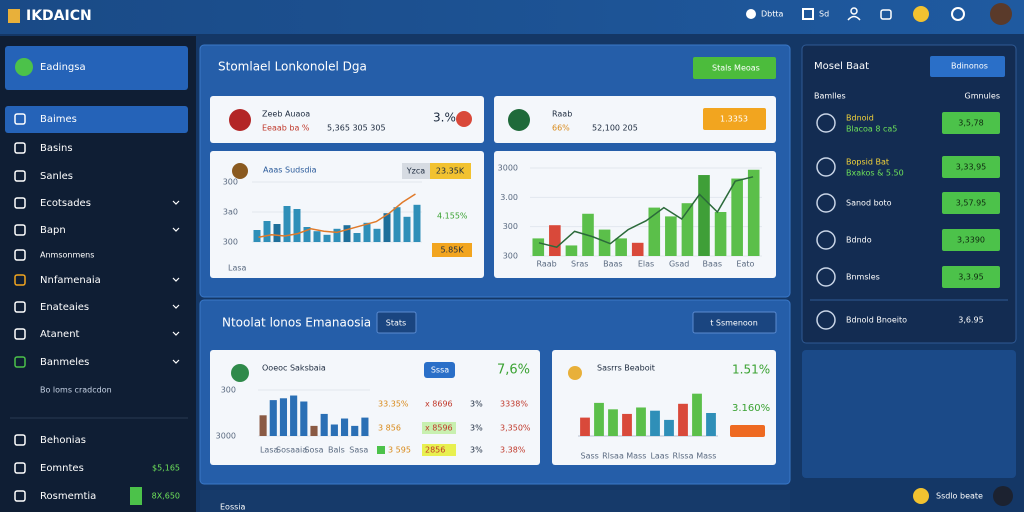  I want to click on column-header: Gmnules, so click(982, 96).